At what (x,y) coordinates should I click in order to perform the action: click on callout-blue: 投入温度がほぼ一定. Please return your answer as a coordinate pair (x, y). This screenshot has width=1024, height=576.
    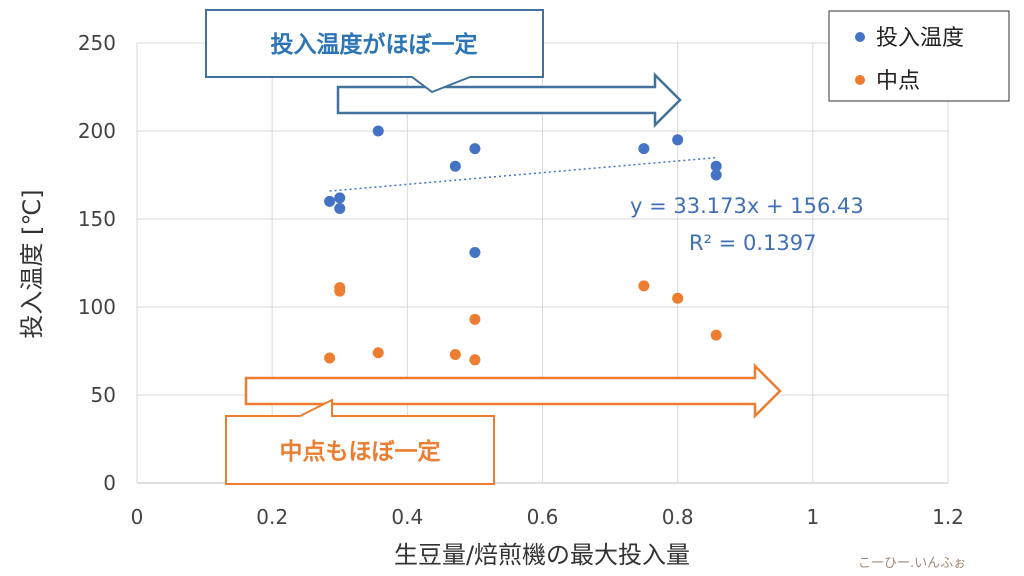
    Looking at the image, I should click on (374, 51).